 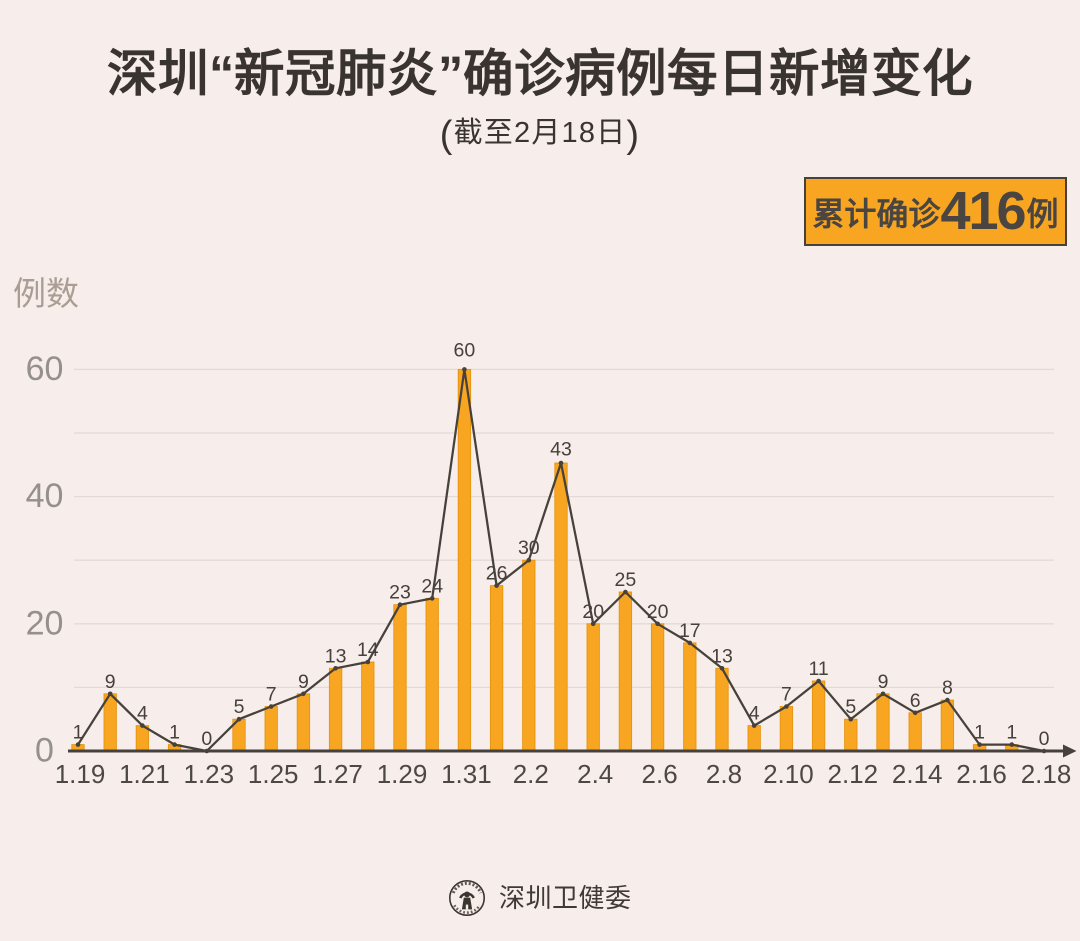 What do you see at coordinates (273, 774) in the screenshot?
I see `svg-text: 1.25` at bounding box center [273, 774].